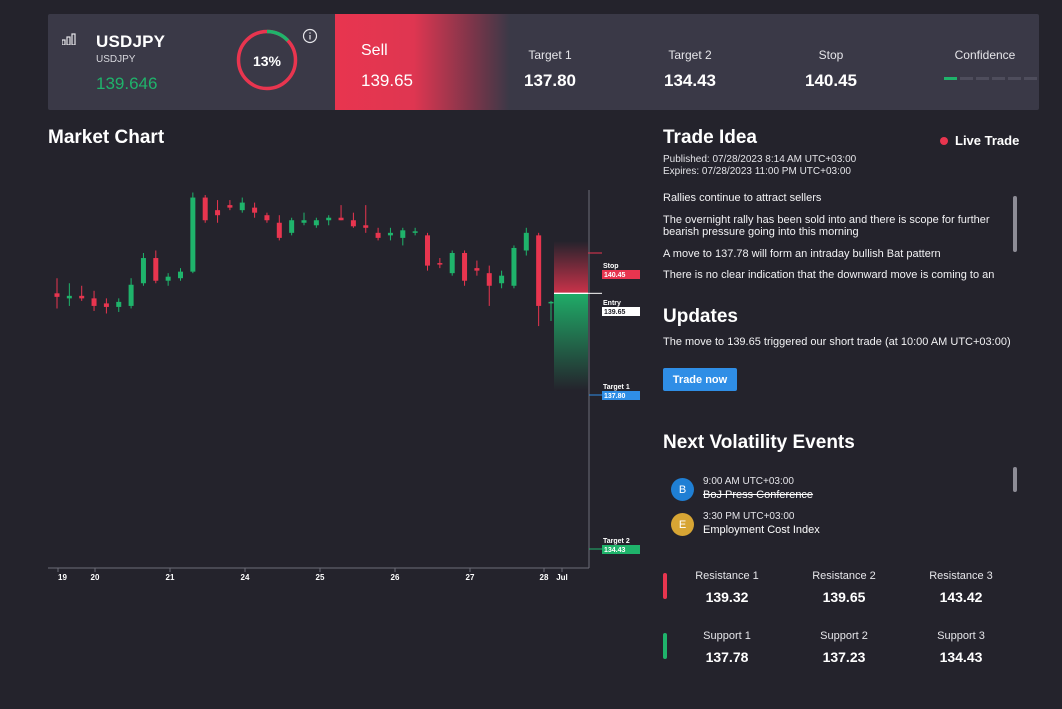  I want to click on target2-level-label: Target 2, so click(616, 541).